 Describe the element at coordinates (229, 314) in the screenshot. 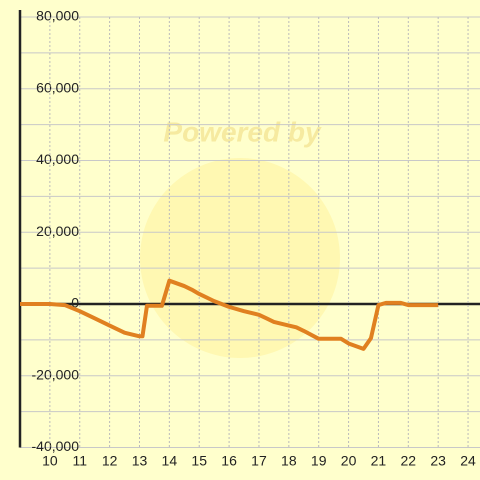

I see `line-series` at that location.